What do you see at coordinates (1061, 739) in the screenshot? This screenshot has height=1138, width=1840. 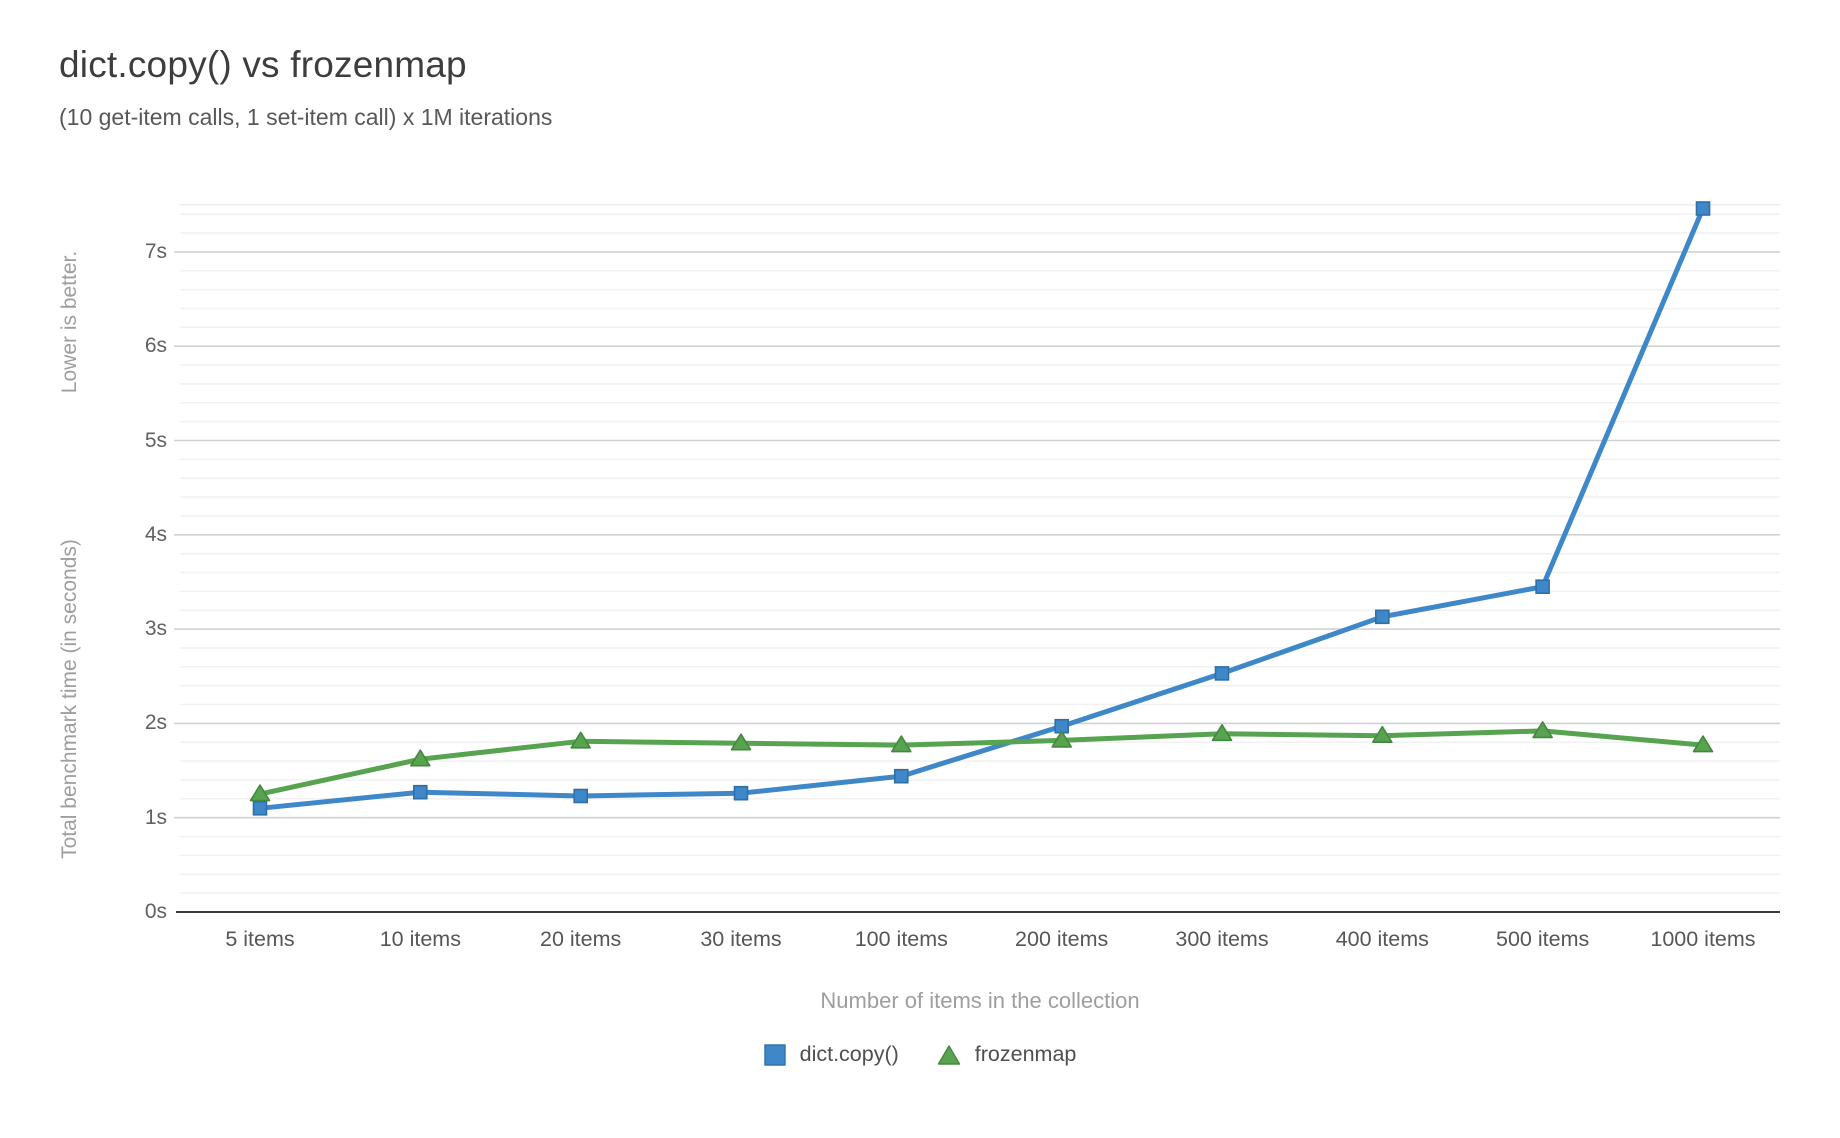 I see `point-frozenmap-200-items` at bounding box center [1061, 739].